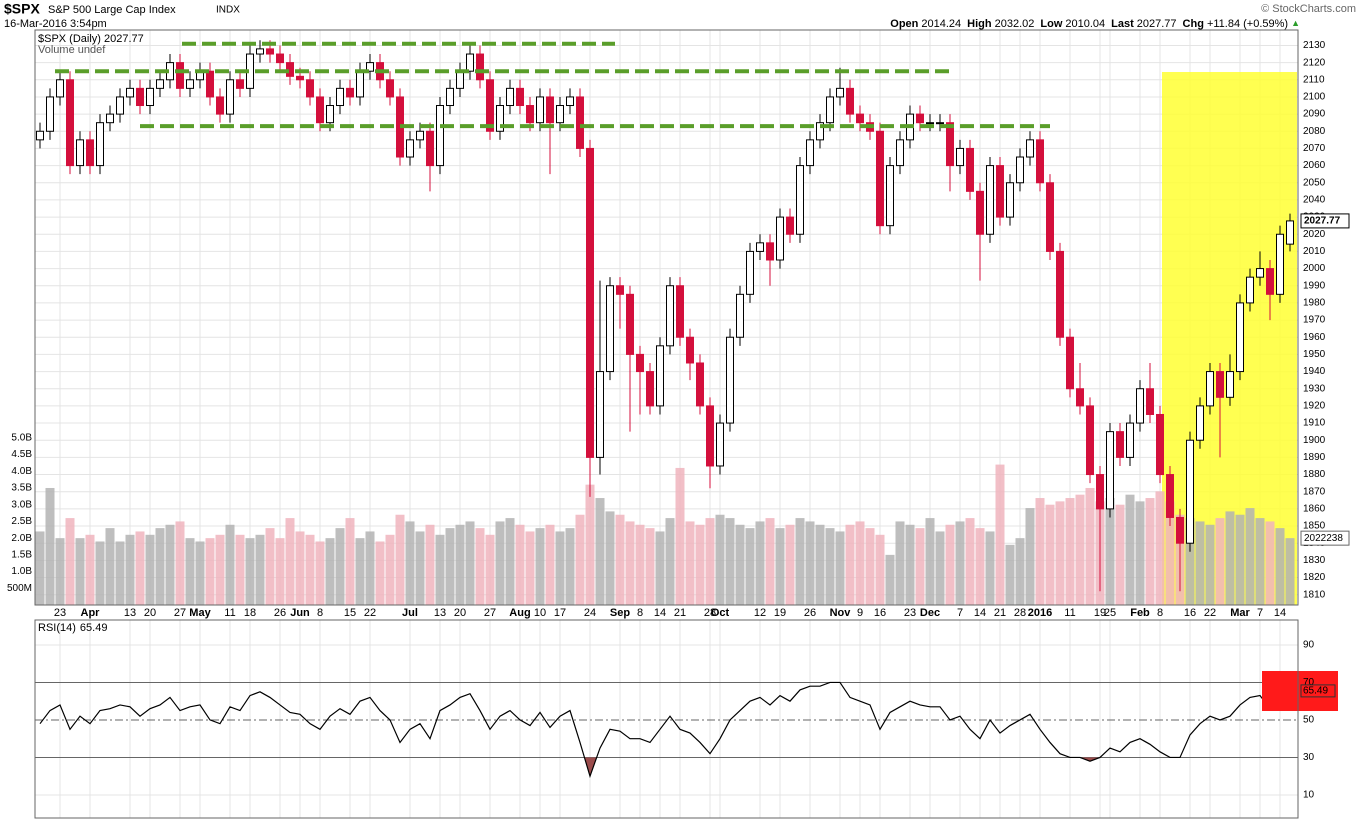 The width and height of the screenshot is (1358, 821). Describe the element at coordinates (21, 538) in the screenshot. I see `volume-tick-label: 2.0B` at that location.